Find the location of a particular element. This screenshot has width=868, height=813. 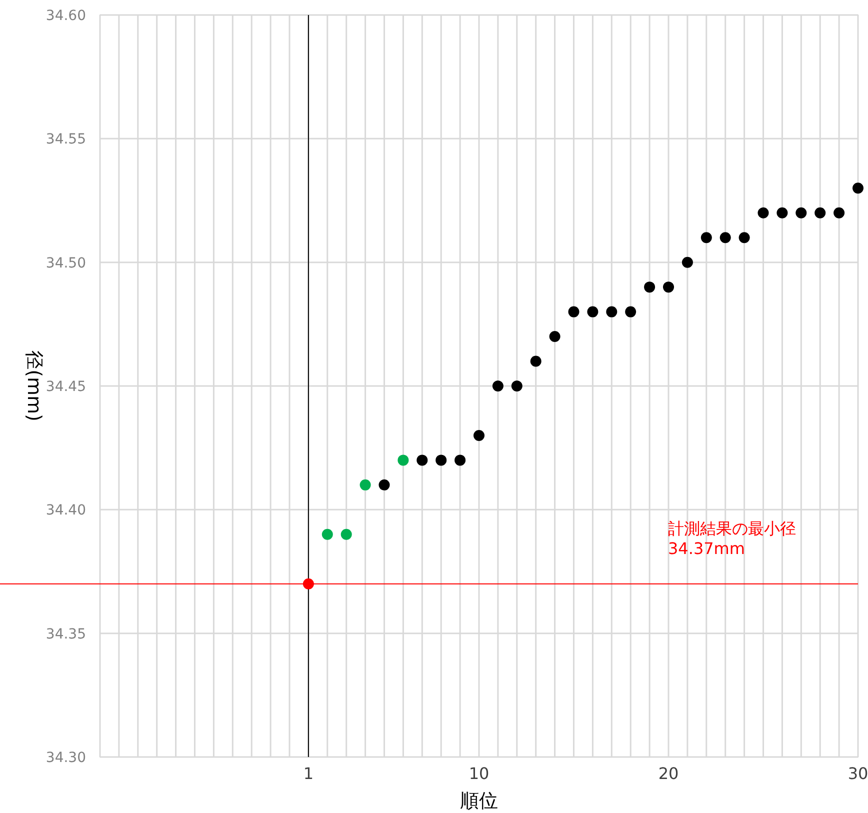

y-tick-label: 34.50 is located at coordinates (66, 263).